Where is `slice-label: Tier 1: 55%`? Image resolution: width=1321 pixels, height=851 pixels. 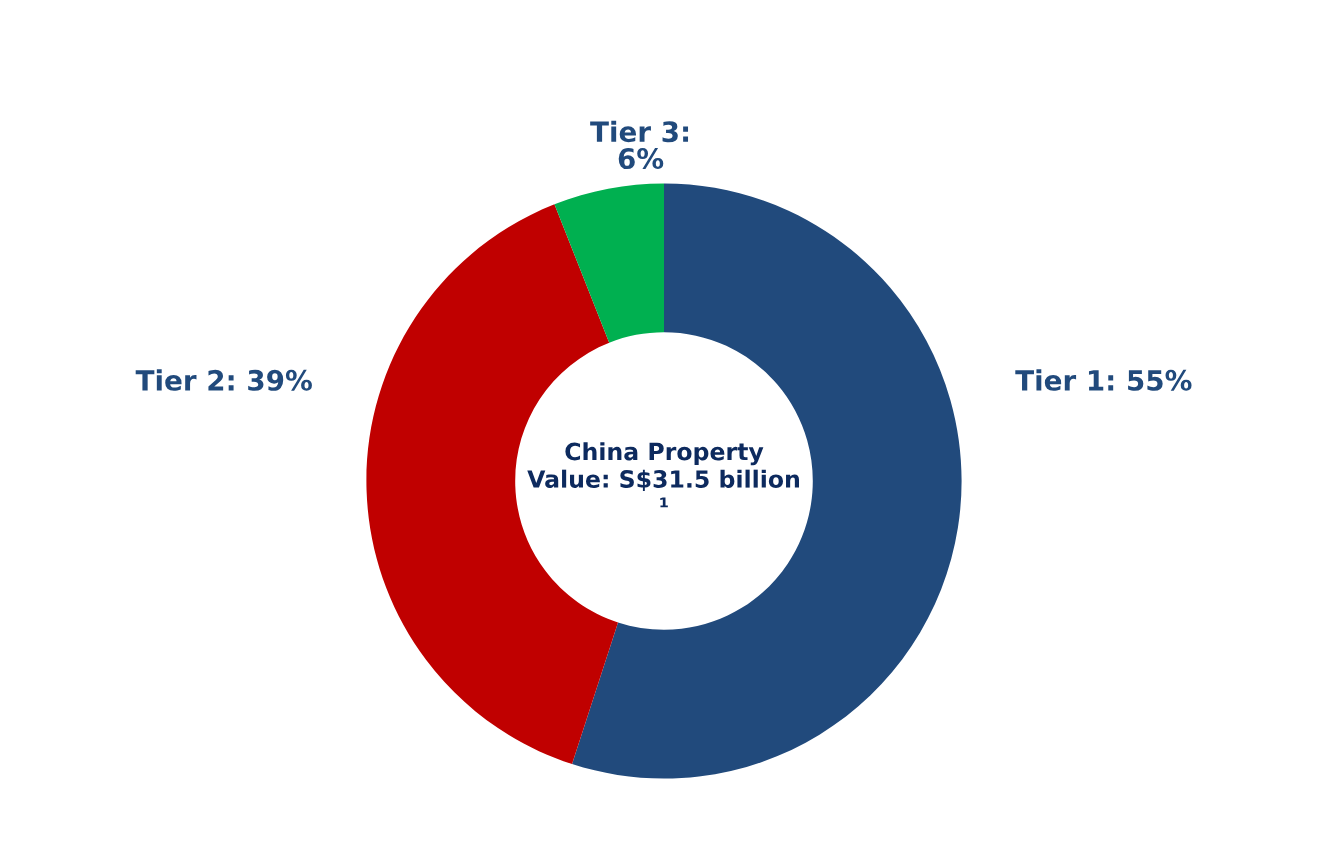
slice-label: Tier 1: 55% is located at coordinates (1103, 380).